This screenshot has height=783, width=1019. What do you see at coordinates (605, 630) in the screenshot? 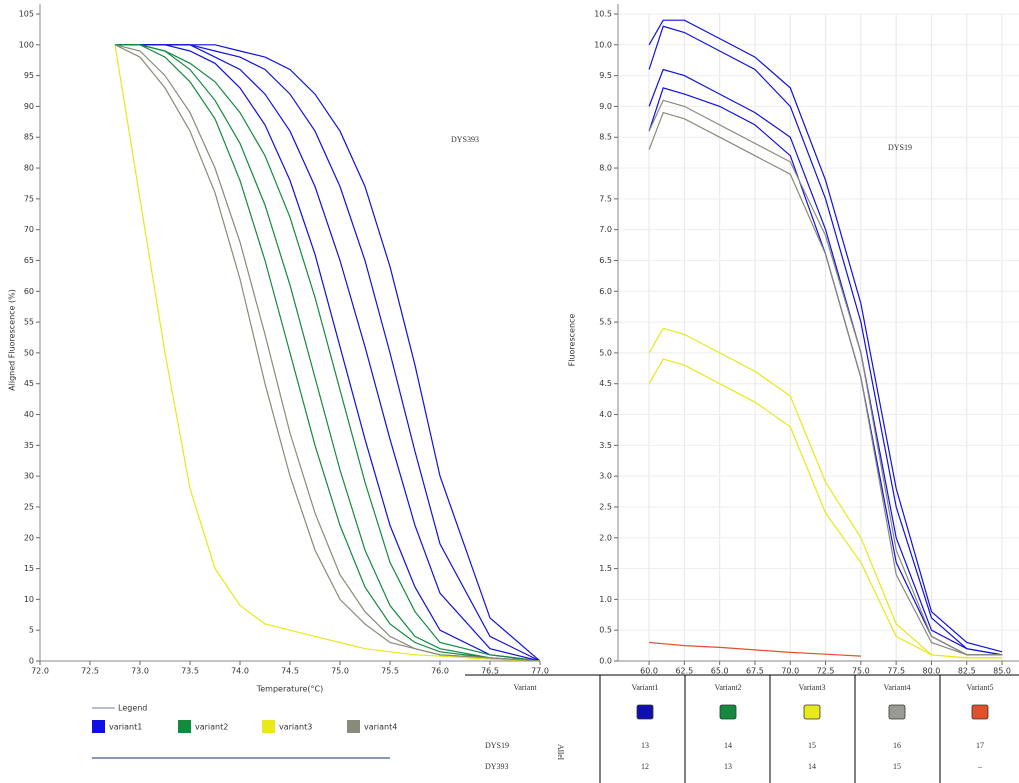
I see `y-tick-label: 0.5` at bounding box center [605, 630].